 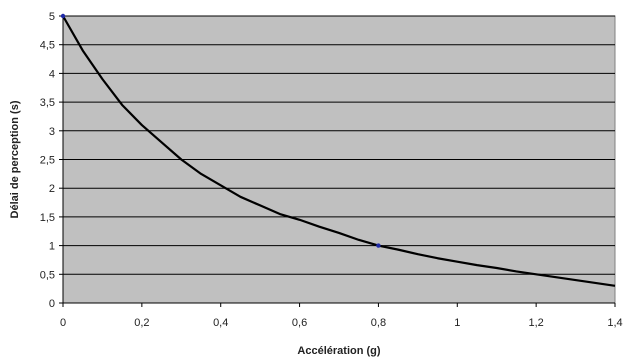 I want to click on x-tick-label: 0,4, so click(x=220, y=323).